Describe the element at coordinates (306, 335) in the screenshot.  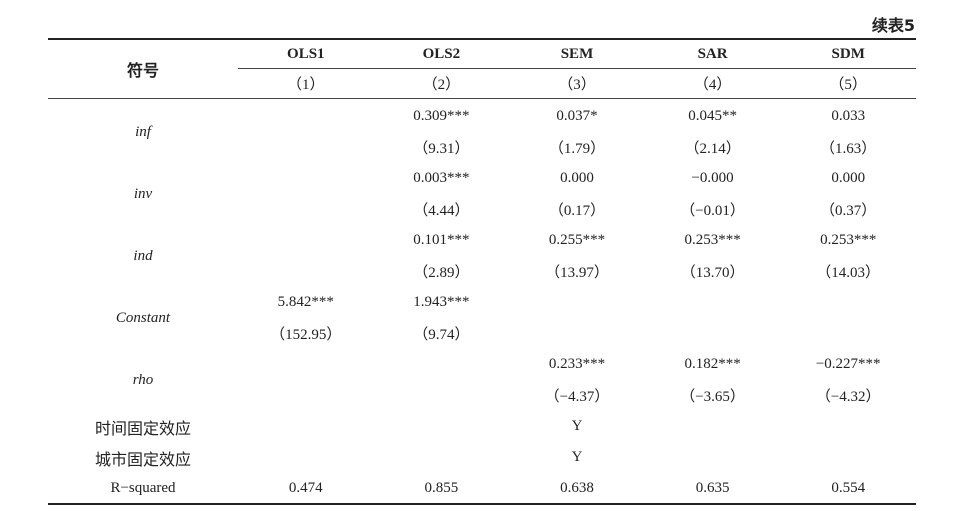
I see `tstat-cell: （152.95）` at that location.